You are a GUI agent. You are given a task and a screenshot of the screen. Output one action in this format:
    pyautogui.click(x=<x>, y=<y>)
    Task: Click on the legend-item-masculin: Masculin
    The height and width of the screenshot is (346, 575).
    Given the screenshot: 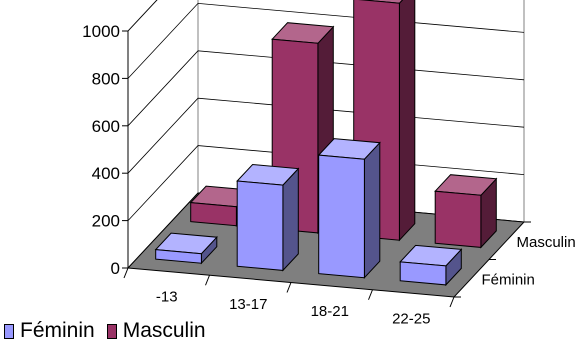 What is the action you would take?
    pyautogui.click(x=156, y=331)
    